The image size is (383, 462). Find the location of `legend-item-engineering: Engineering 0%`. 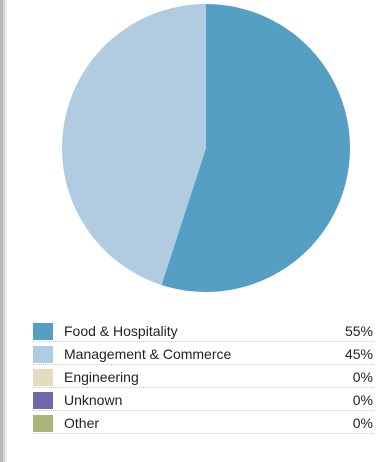

legend-item-engineering: Engineering 0% is located at coordinates (203, 377).